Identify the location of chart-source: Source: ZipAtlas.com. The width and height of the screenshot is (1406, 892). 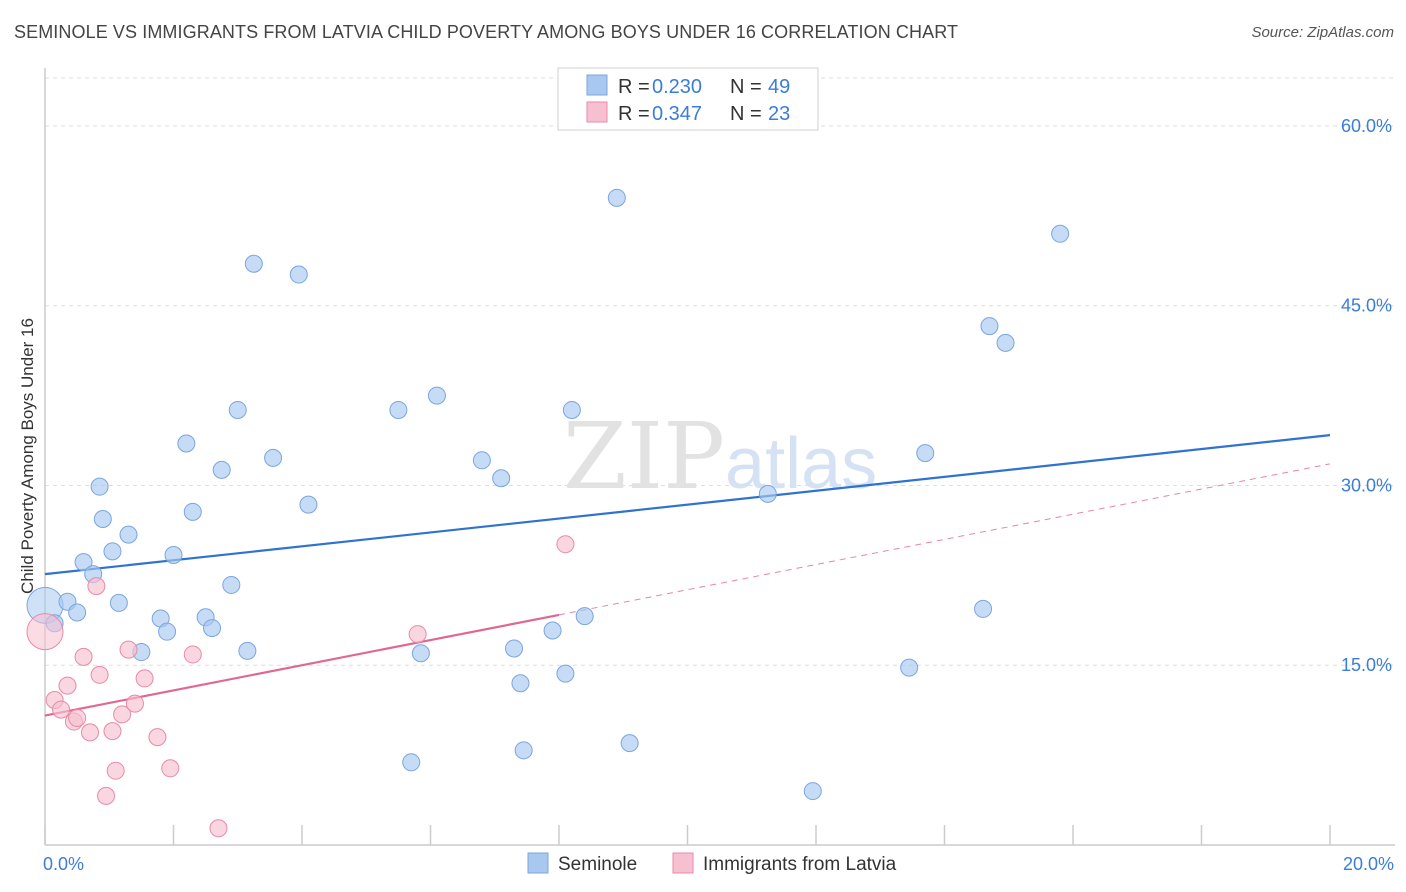
(1322, 32).